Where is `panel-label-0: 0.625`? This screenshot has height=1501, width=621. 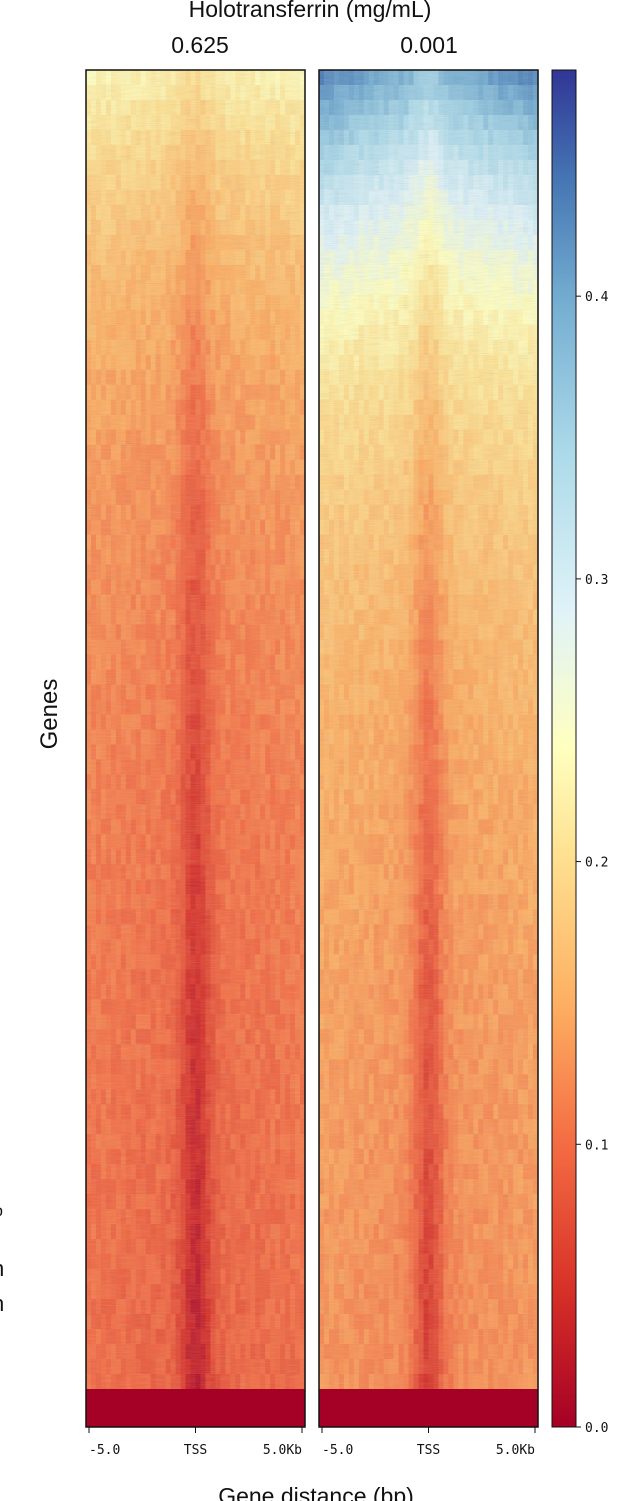
panel-label-0: 0.625 is located at coordinates (200, 45).